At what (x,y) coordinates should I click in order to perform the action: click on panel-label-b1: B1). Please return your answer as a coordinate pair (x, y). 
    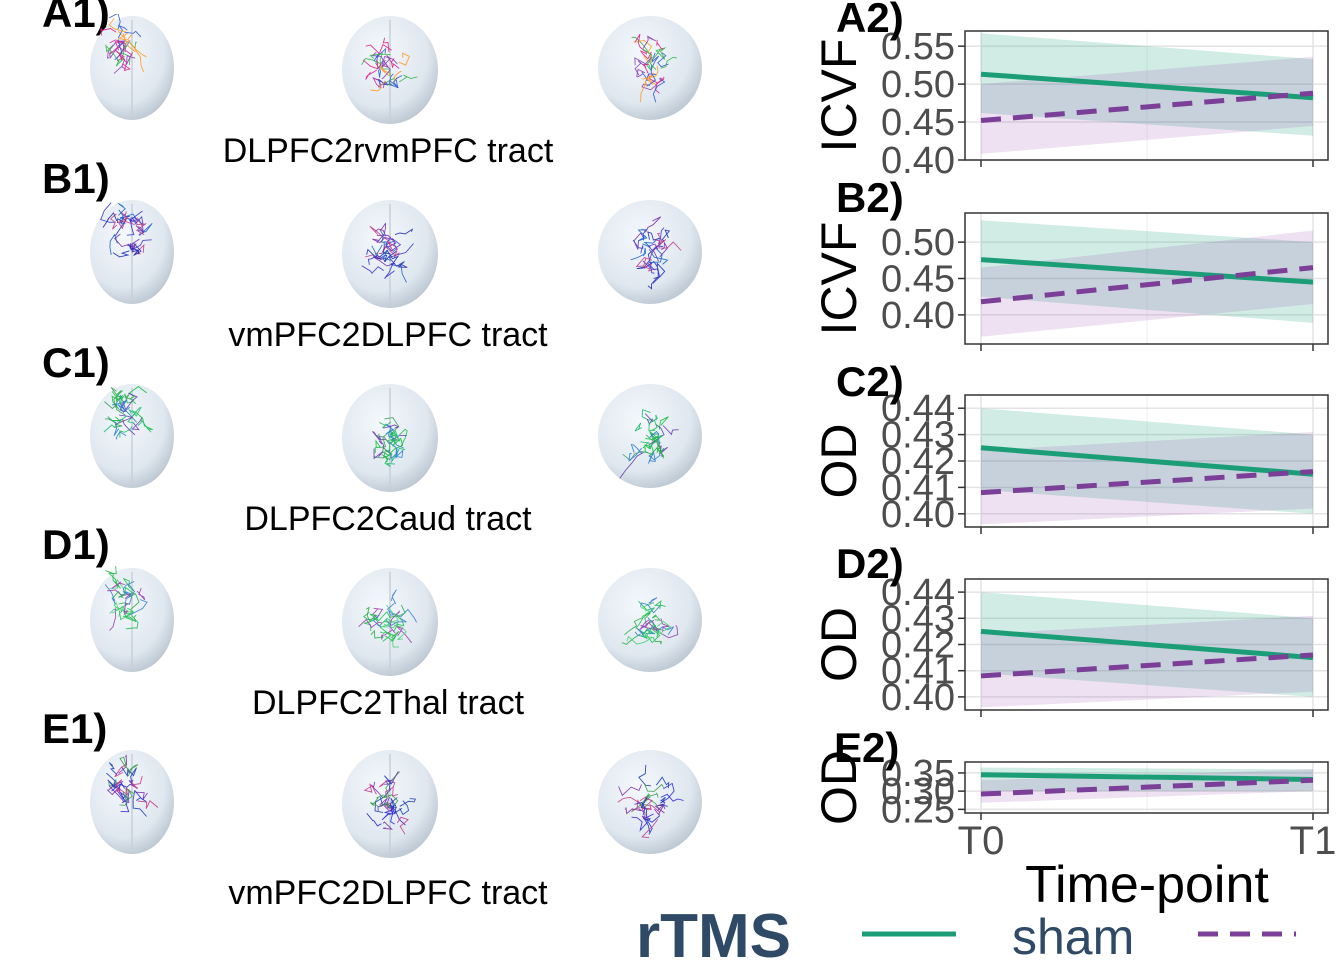
    Looking at the image, I should click on (76, 178).